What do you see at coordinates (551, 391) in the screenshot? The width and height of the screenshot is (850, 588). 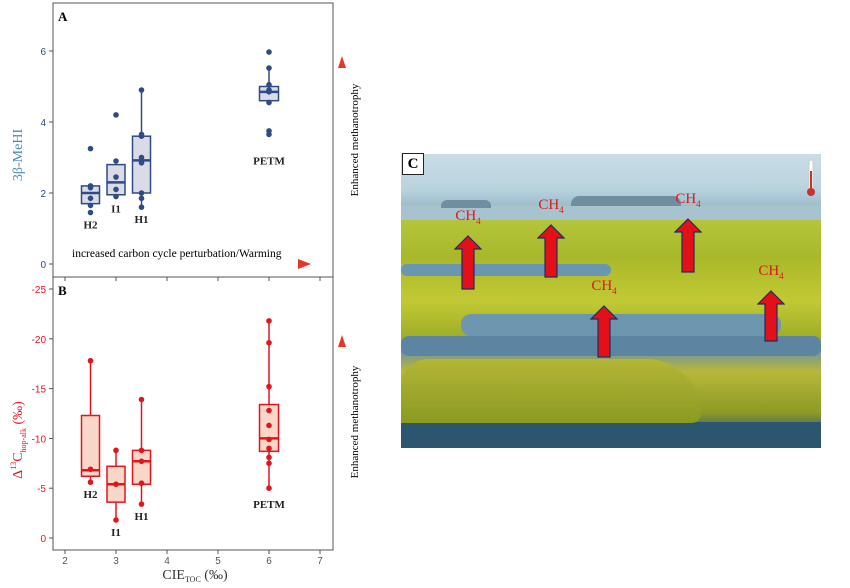 I see `marsh-foreground` at bounding box center [551, 391].